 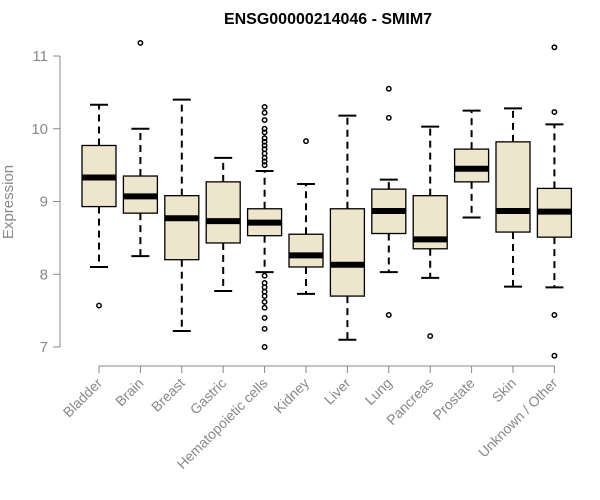 I want to click on x-tick-label: Bladder, so click(x=83, y=398).